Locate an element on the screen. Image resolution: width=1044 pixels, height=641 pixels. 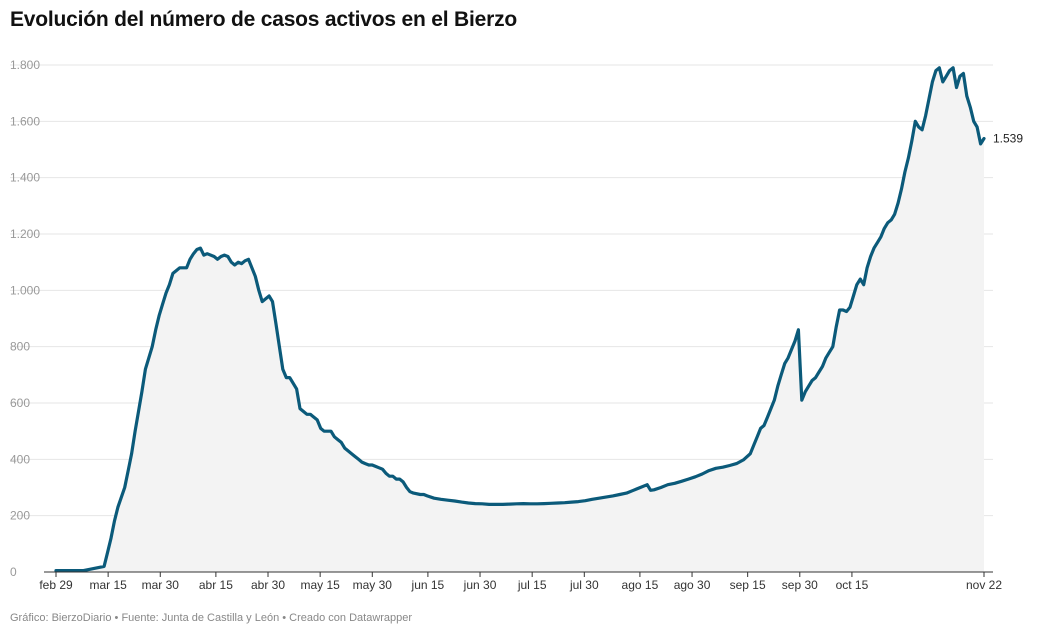
x-tick-label: mar 15 is located at coordinates (108, 585).